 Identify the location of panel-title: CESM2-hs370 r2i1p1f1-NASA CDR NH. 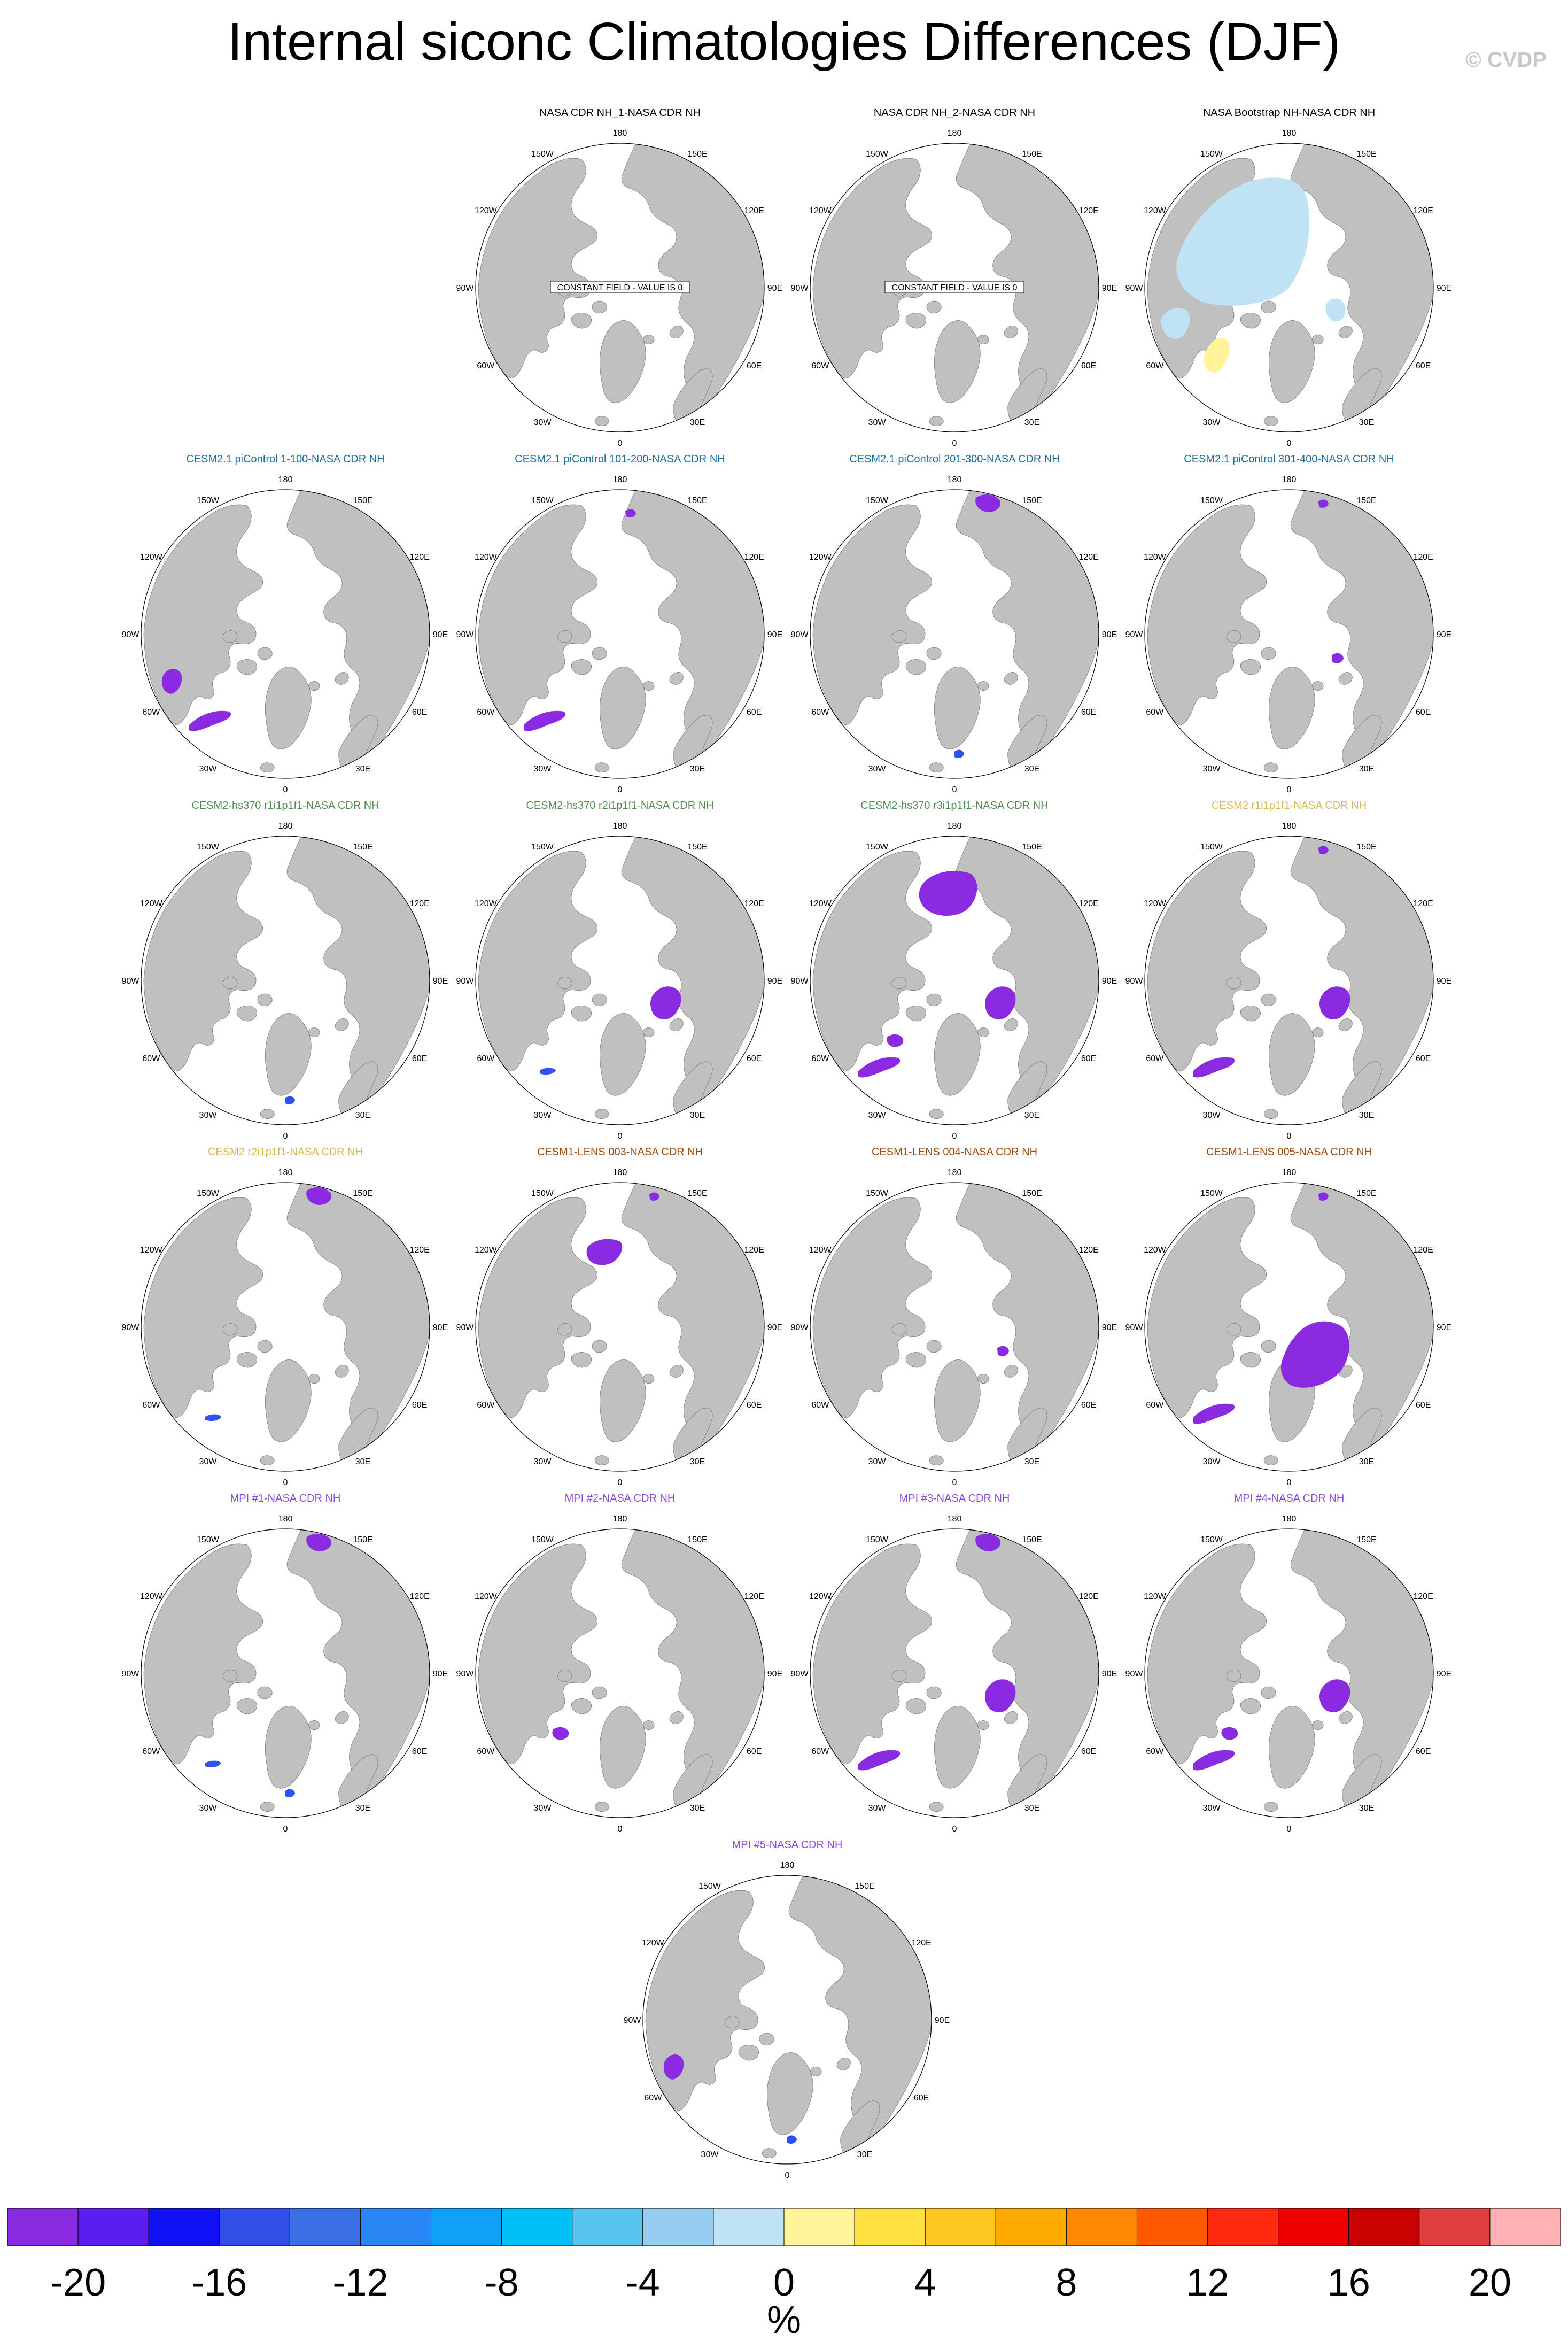
(620, 806).